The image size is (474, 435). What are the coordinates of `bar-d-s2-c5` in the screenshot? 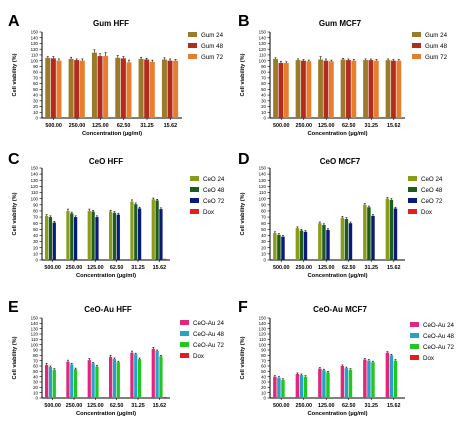 It's located at (395, 234).